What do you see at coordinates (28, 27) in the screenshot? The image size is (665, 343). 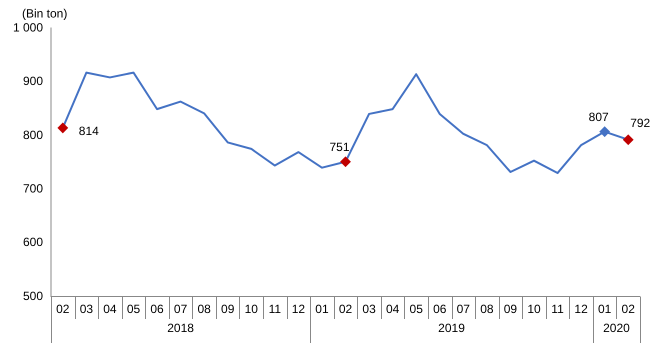 I see `y-tick-label: 1 000` at bounding box center [28, 27].